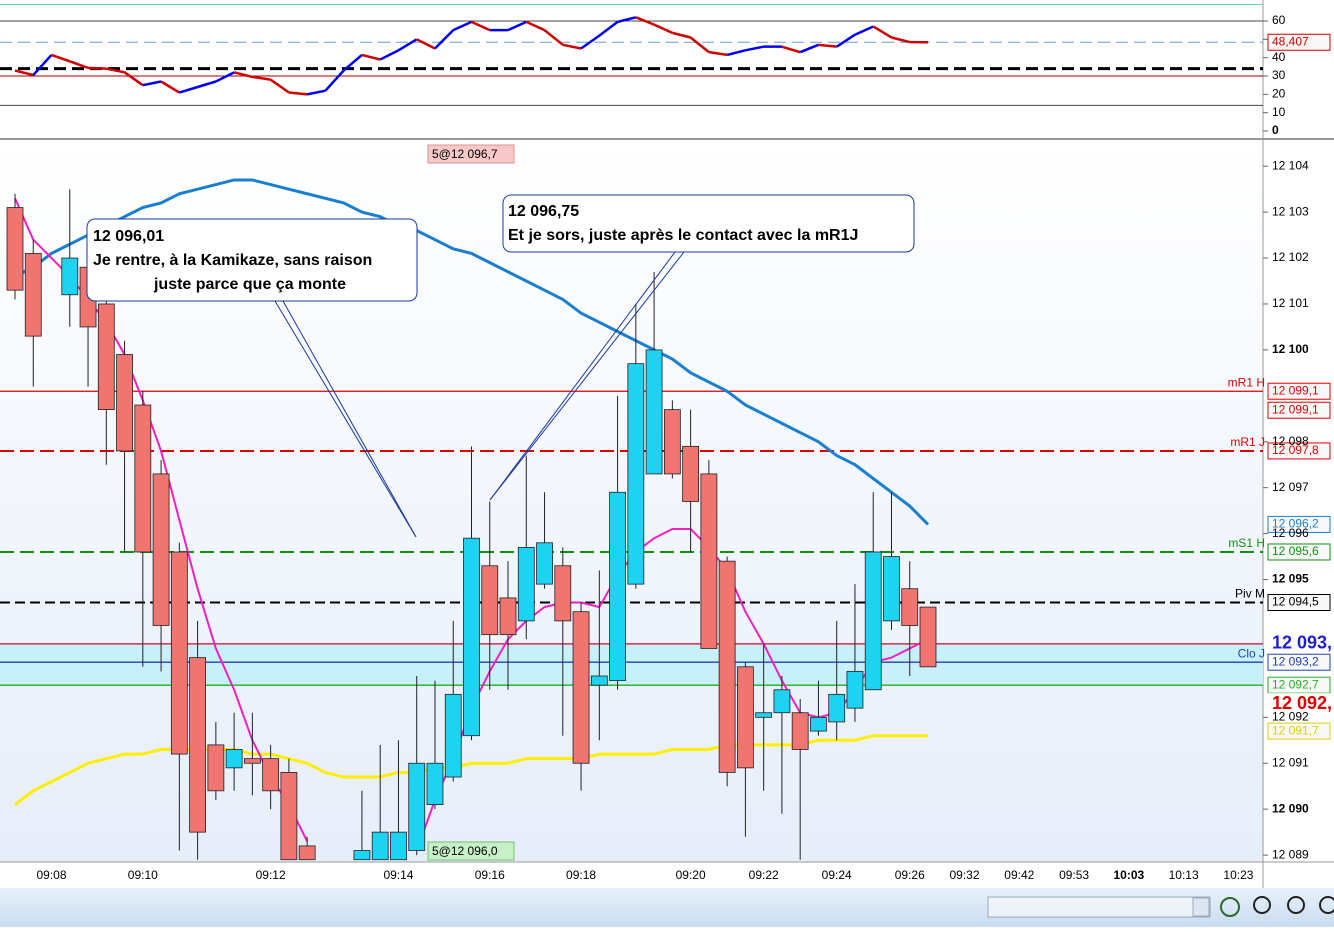  Describe the element at coordinates (1290, 487) in the screenshot. I see `y-tick-label: 12 097` at that location.